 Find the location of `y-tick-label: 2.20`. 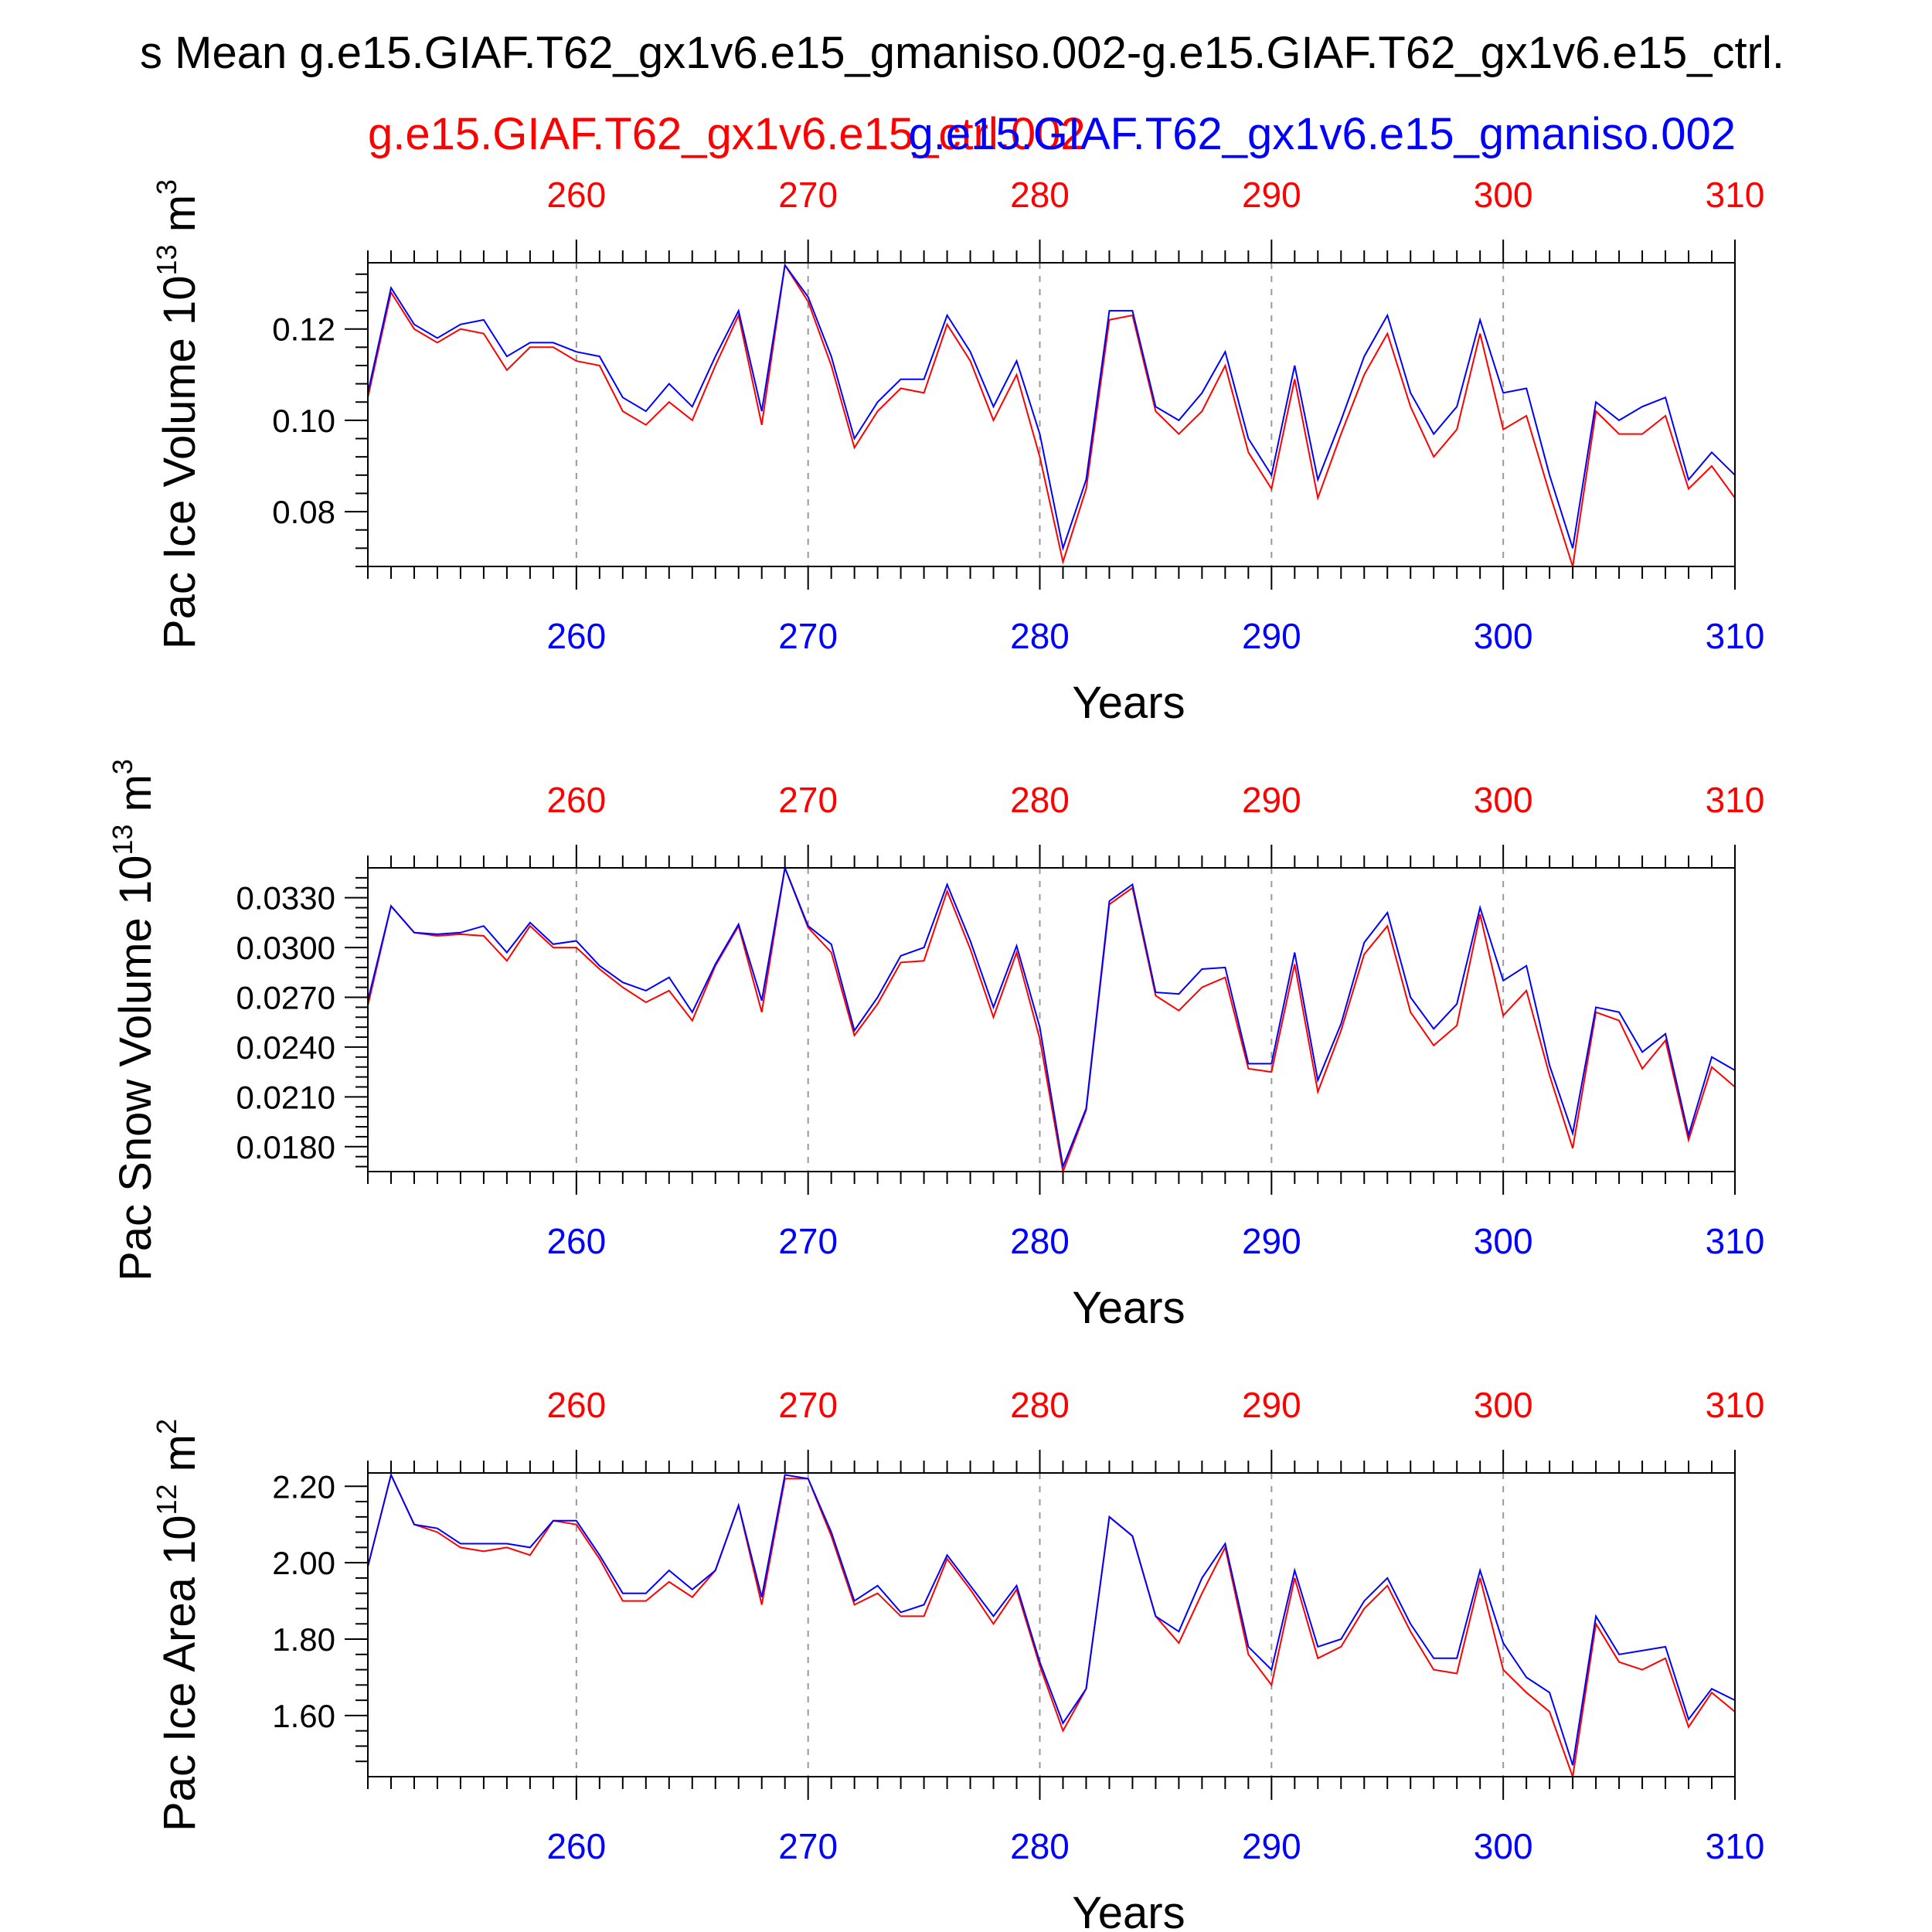

y-tick-label: 2.20 is located at coordinates (303, 1487).